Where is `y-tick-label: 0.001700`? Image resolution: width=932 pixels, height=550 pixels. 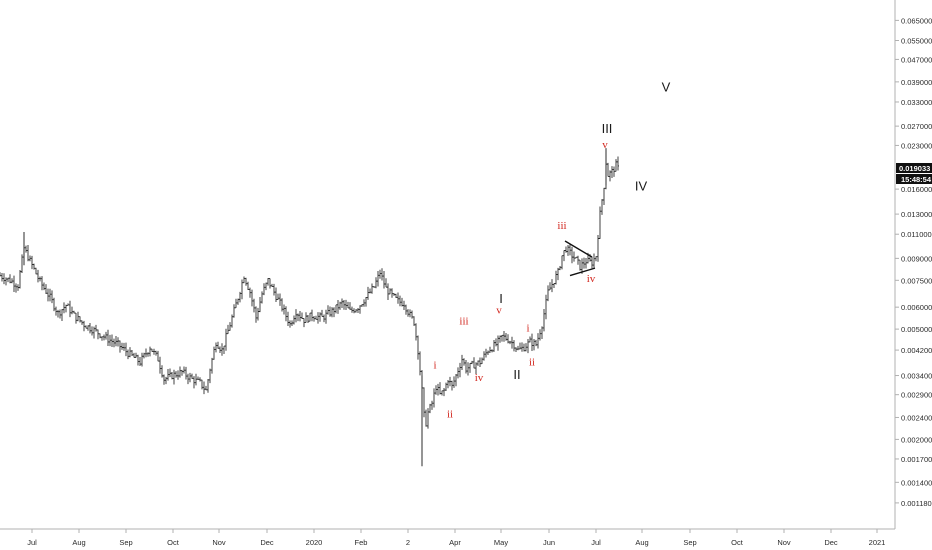 y-tick-label: 0.001700 is located at coordinates (916, 459).